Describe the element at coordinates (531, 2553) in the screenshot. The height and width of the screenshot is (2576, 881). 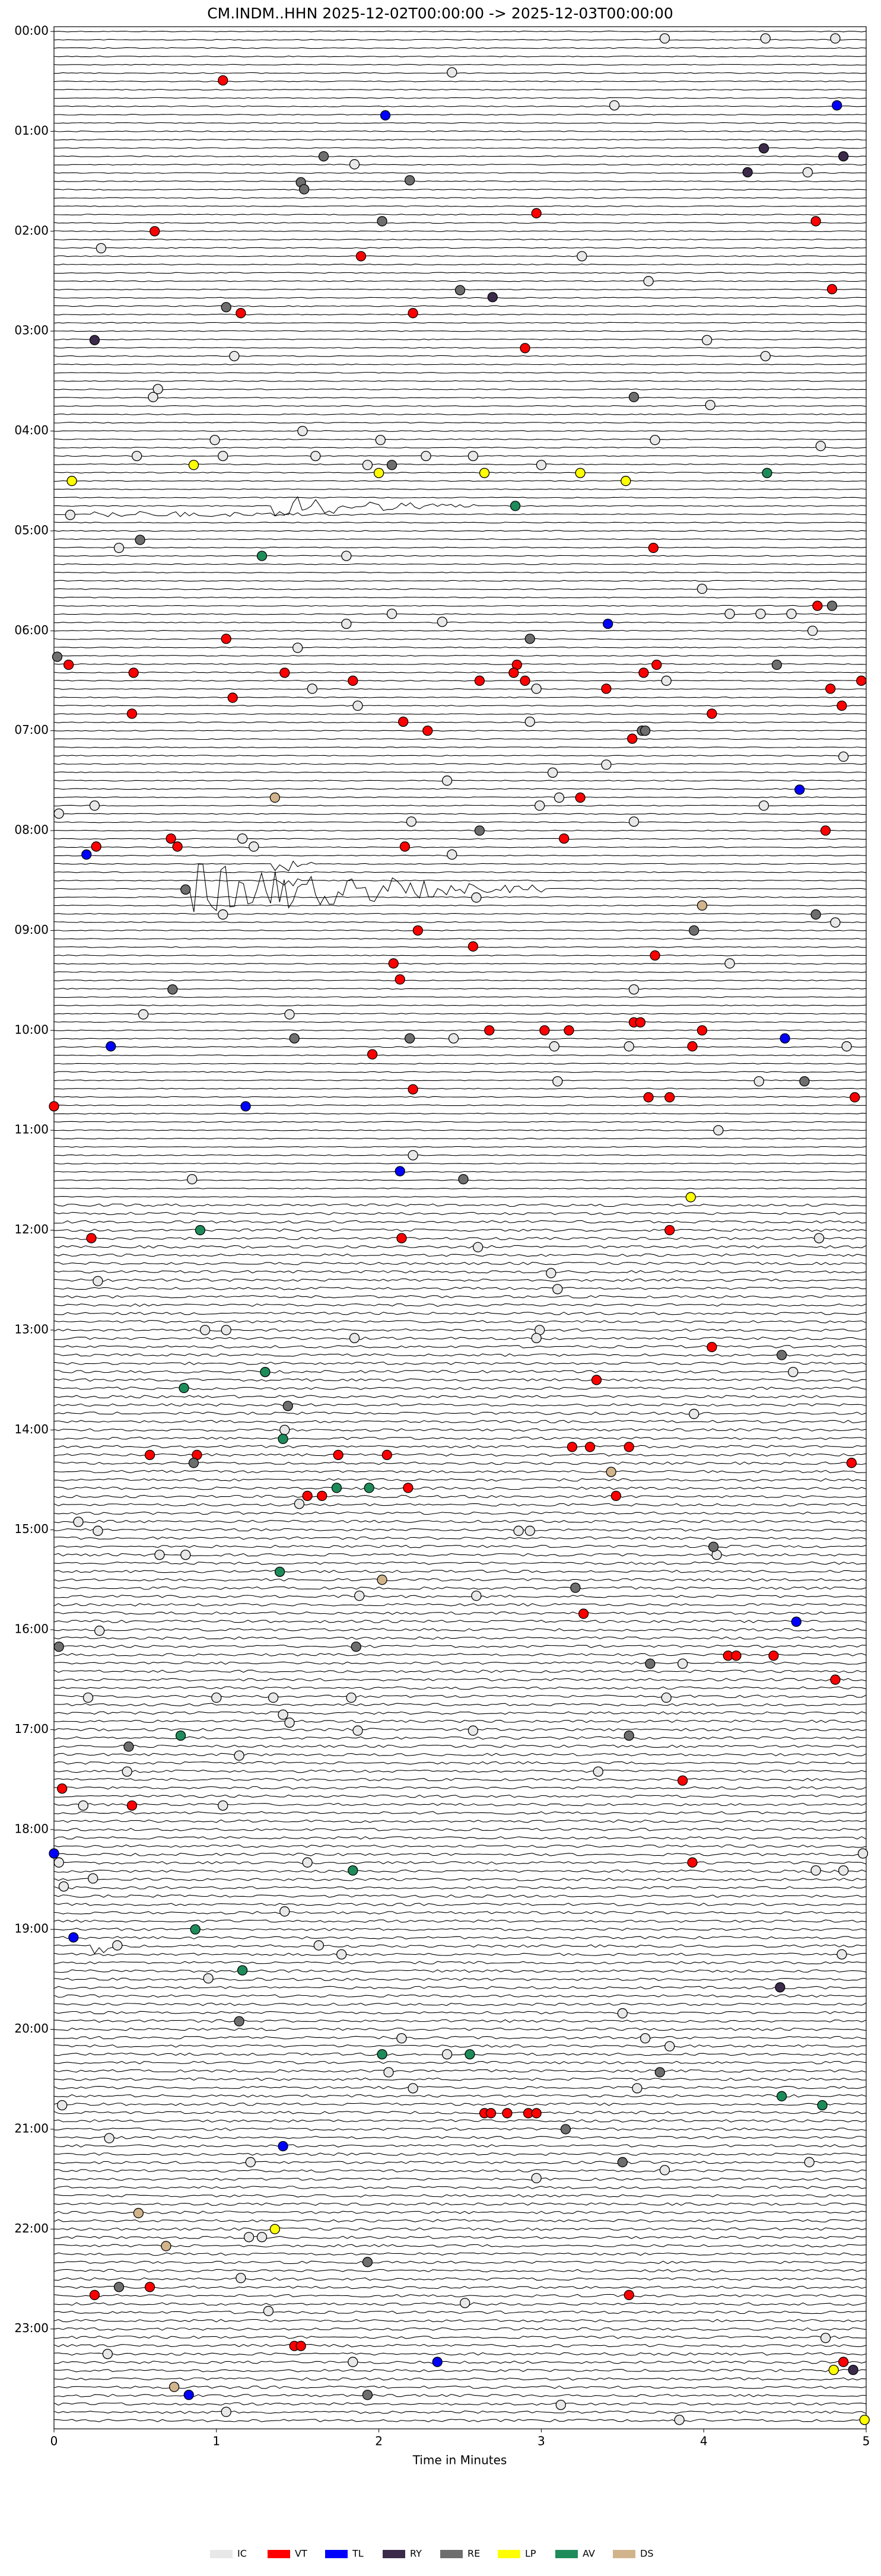
I see `legend-label: LP` at that location.